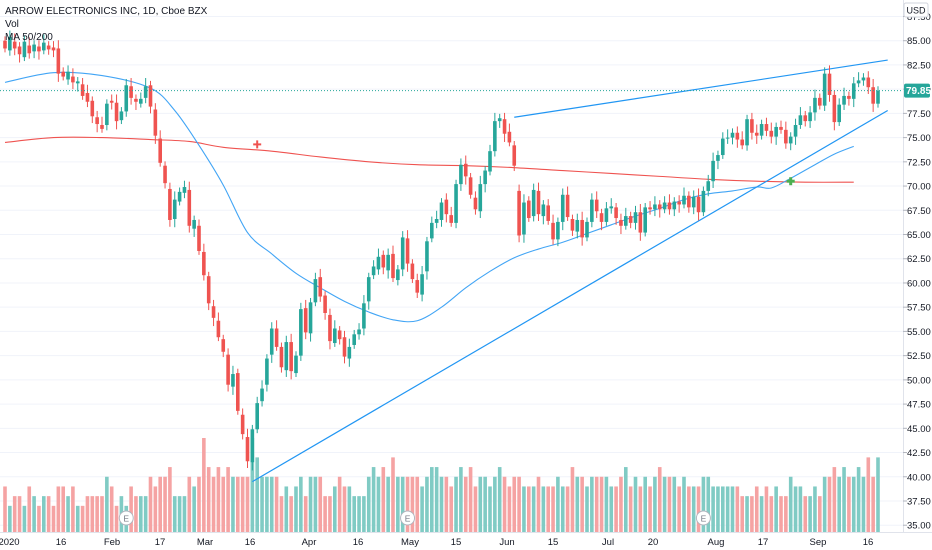 This screenshot has height=550, width=932. Describe the element at coordinates (653, 542) in the screenshot. I see `time-tick-label: 20` at that location.